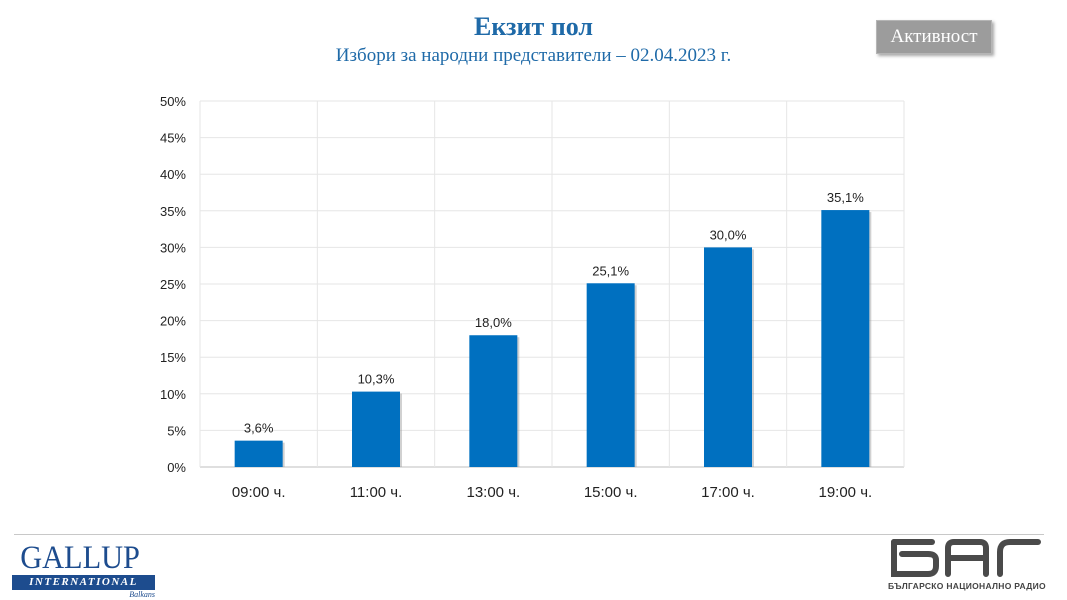  What do you see at coordinates (728, 234) in the screenshot?
I see `bar-value-label: 30,0%` at bounding box center [728, 234].